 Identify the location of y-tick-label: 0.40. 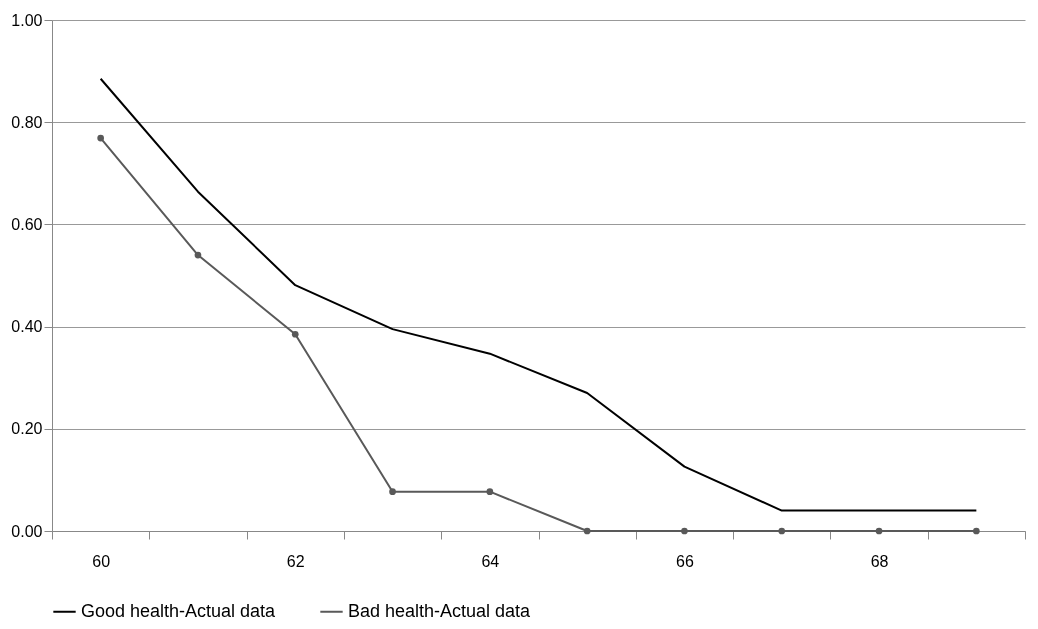
(27, 327).